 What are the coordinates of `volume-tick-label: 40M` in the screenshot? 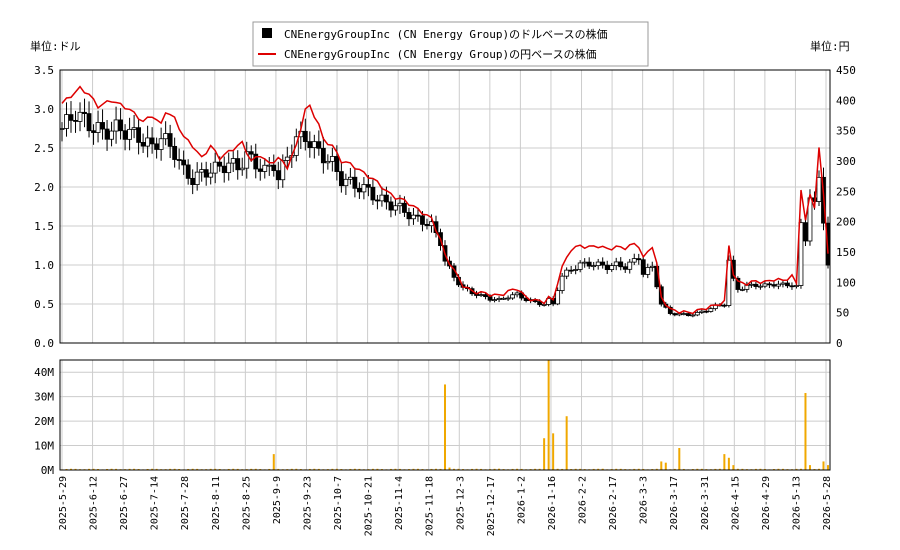 It's located at (44, 372).